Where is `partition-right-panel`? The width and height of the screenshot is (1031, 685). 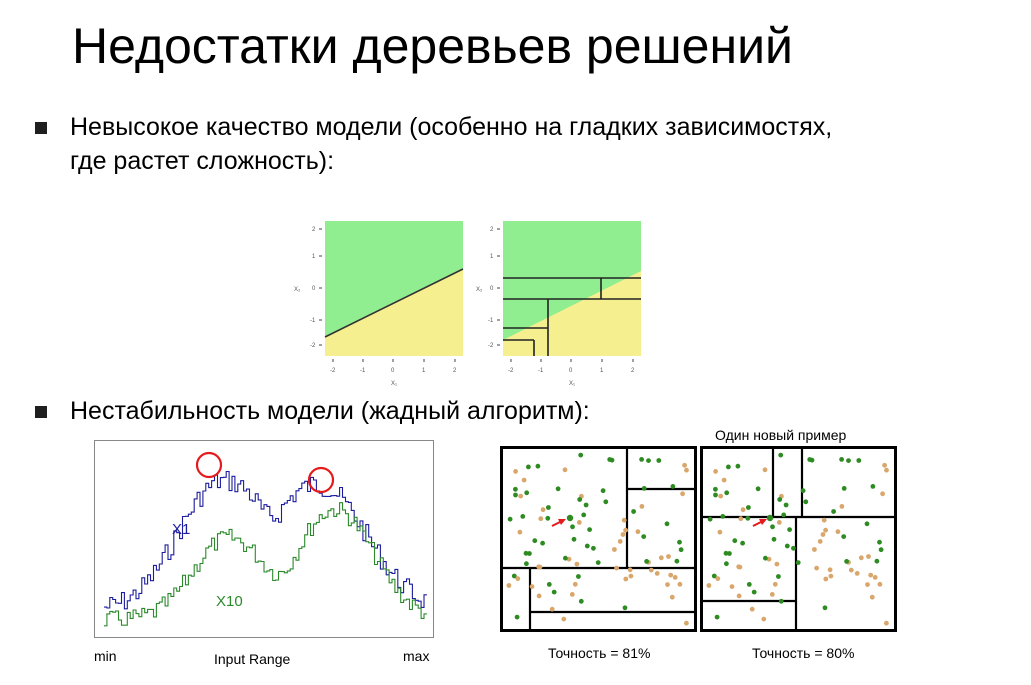
partition-right-panel is located at coordinates (798, 539).